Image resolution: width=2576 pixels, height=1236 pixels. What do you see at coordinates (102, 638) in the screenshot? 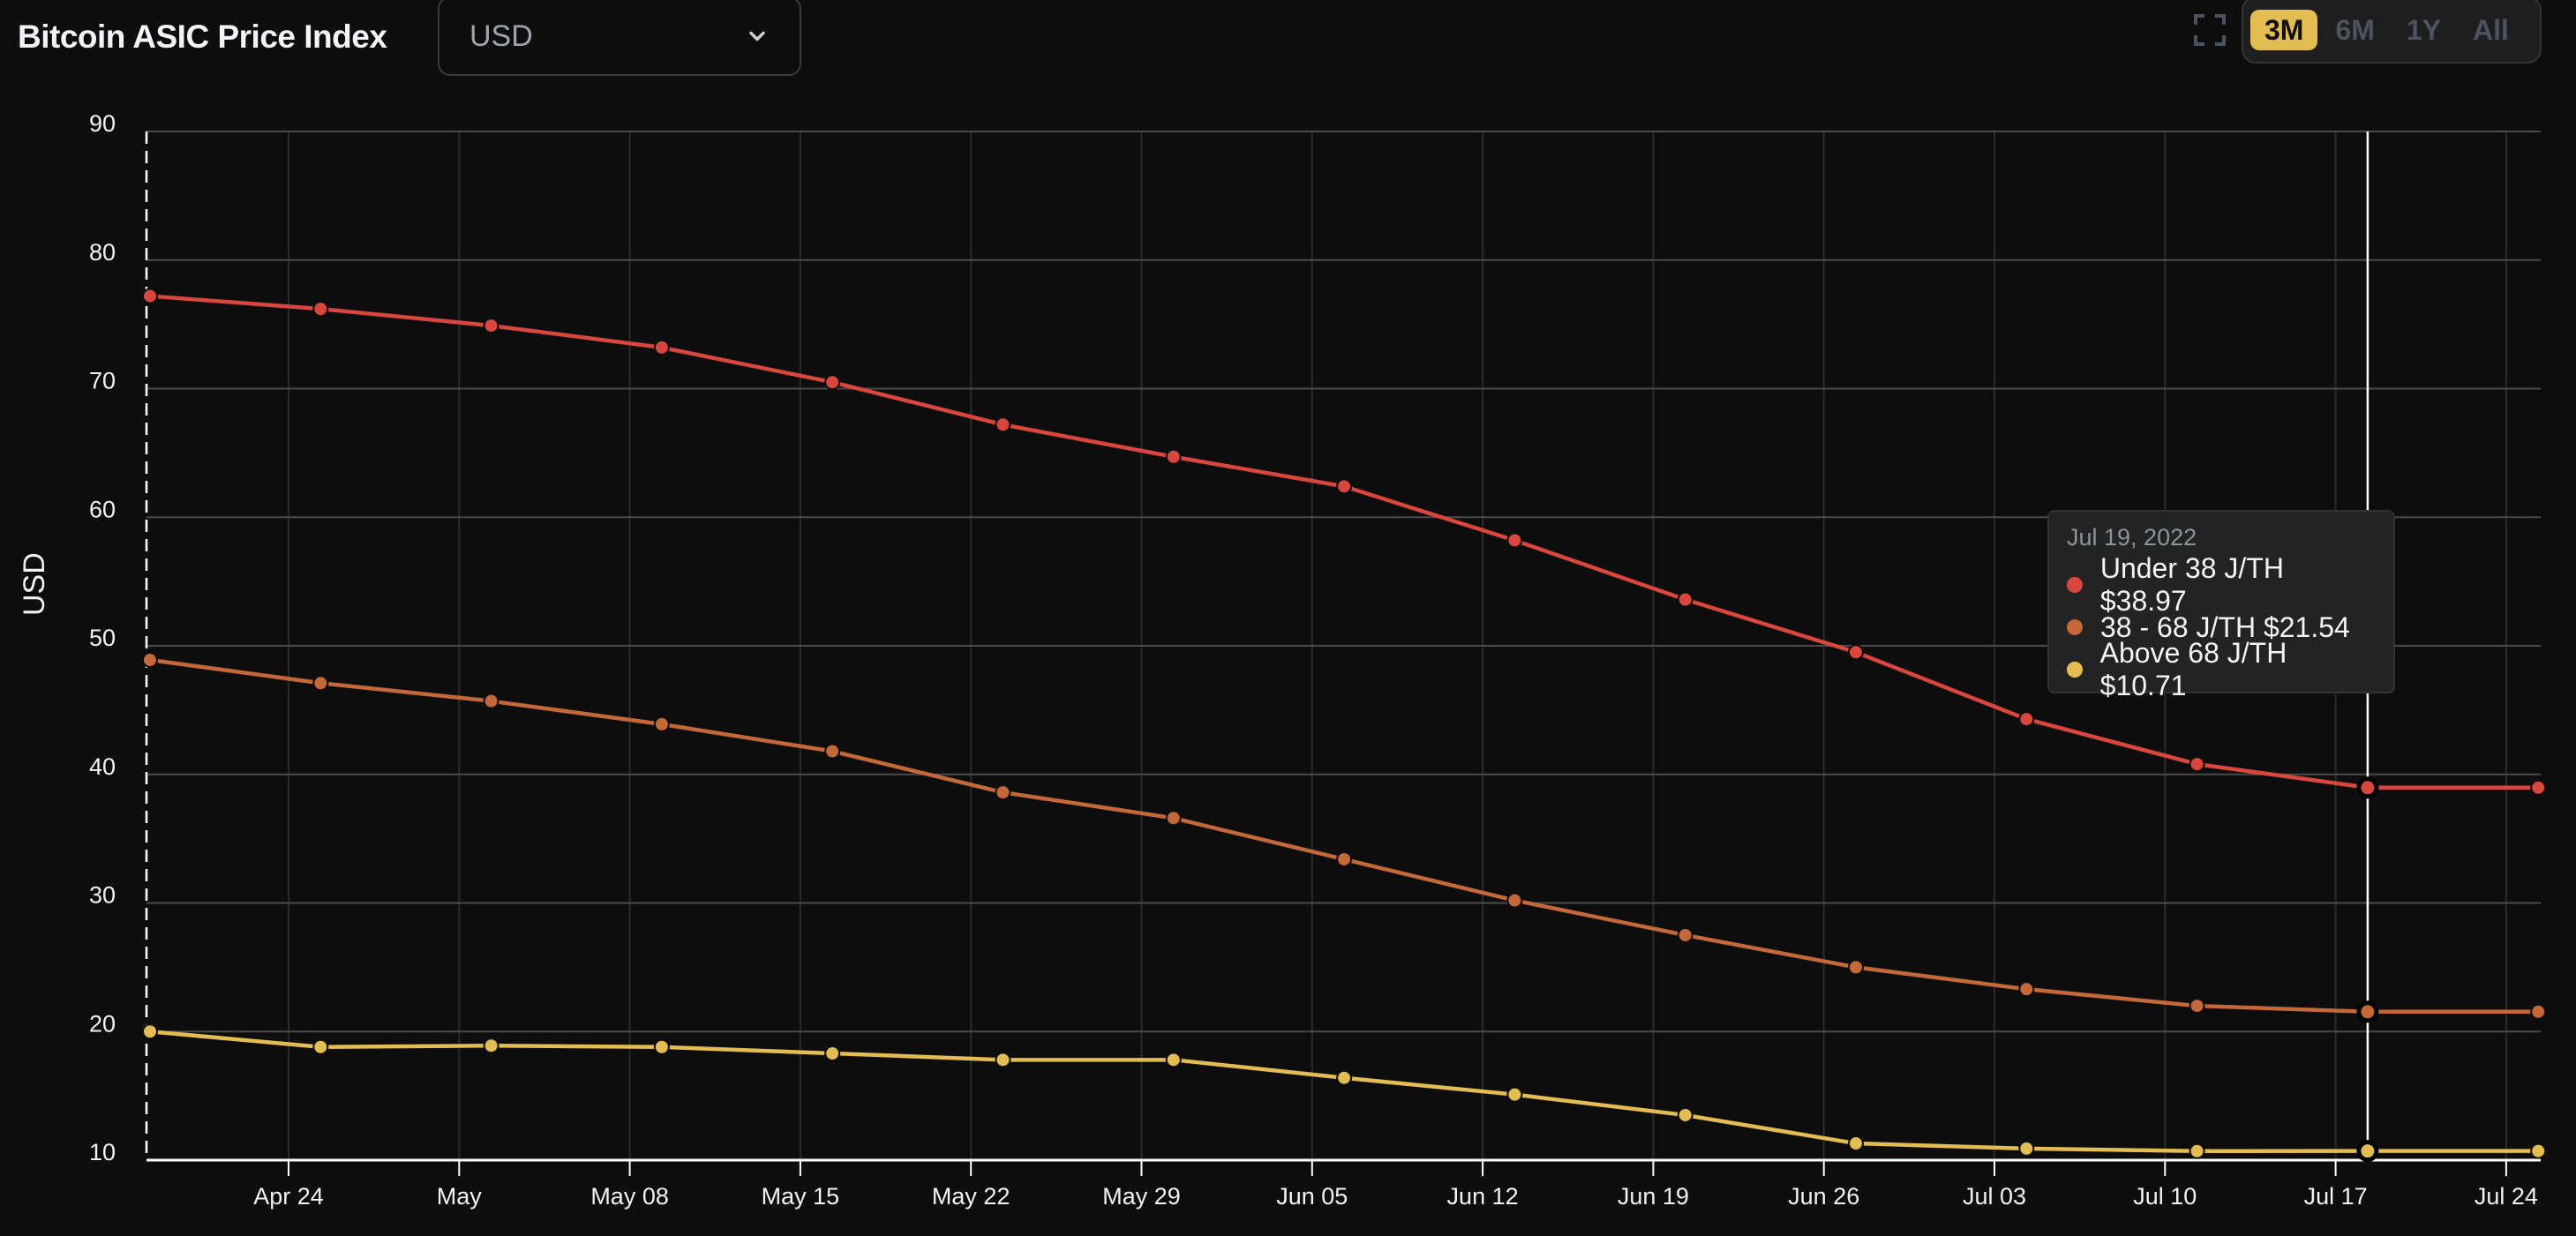
I see `y-tick-label: 50` at bounding box center [102, 638].